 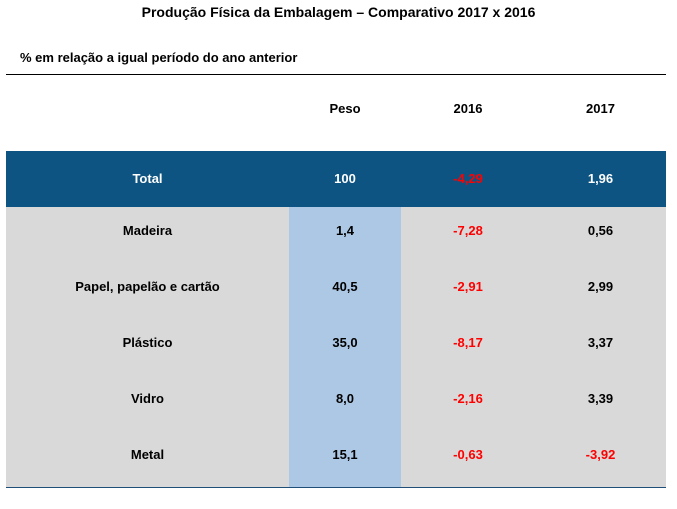 What do you see at coordinates (336, 74) in the screenshot?
I see `top-divider` at bounding box center [336, 74].